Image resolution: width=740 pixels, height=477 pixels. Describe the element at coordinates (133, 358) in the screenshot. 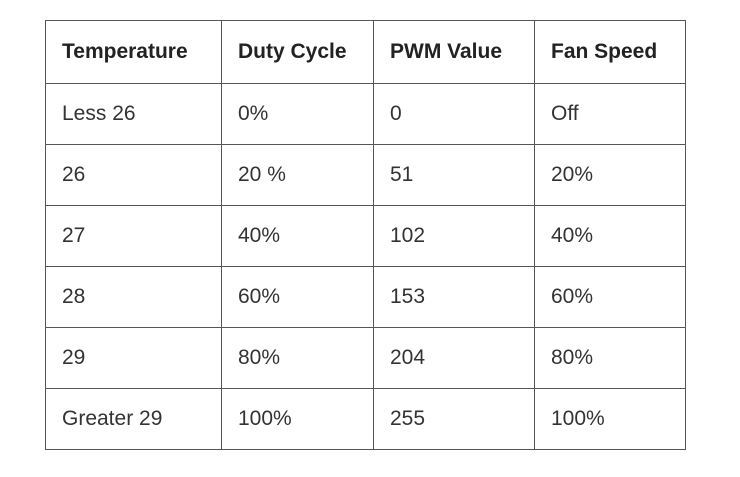

I see `table-cell: 29` at that location.